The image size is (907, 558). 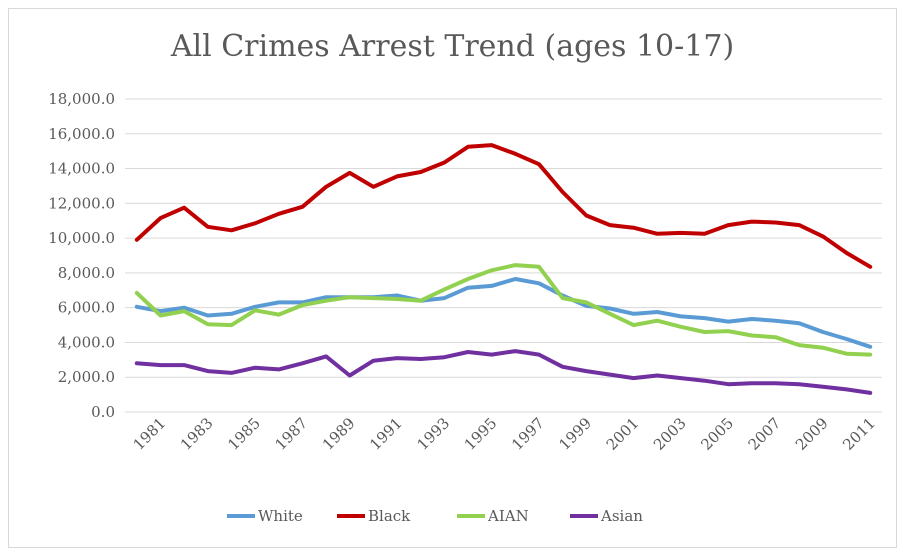 I want to click on series-line-aian, so click(x=503, y=310).